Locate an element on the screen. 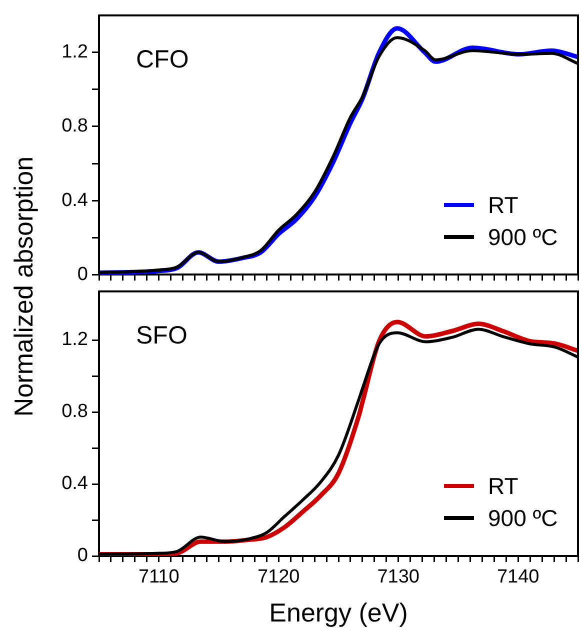 The width and height of the screenshot is (582, 634). annotation: CFO is located at coordinates (162, 59).